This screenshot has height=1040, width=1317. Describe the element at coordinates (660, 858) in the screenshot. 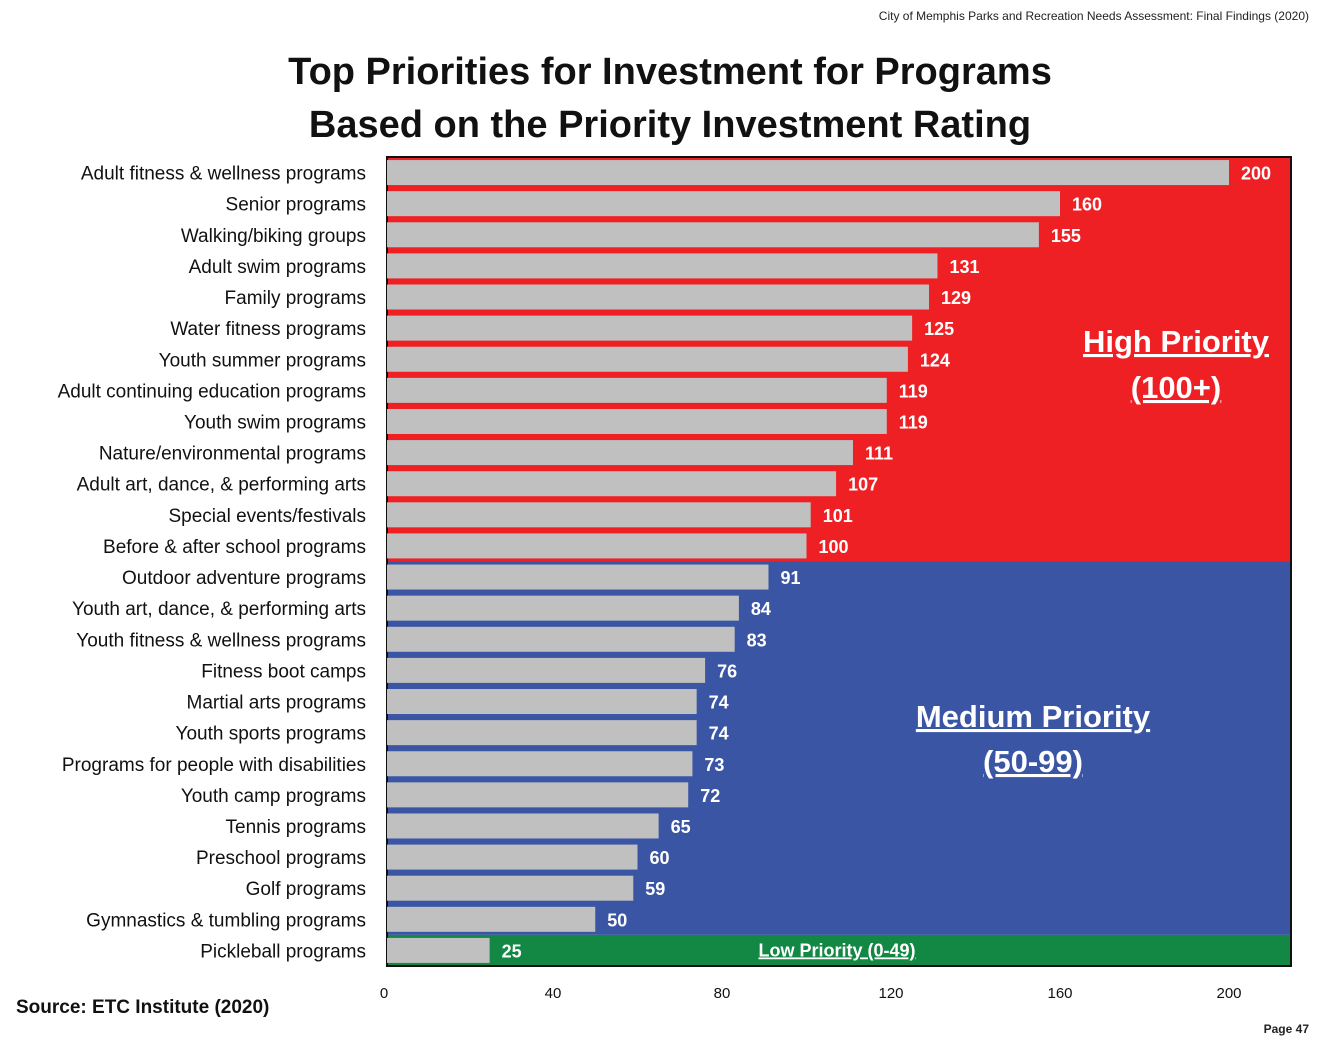

I see `data-label-22: 60` at that location.